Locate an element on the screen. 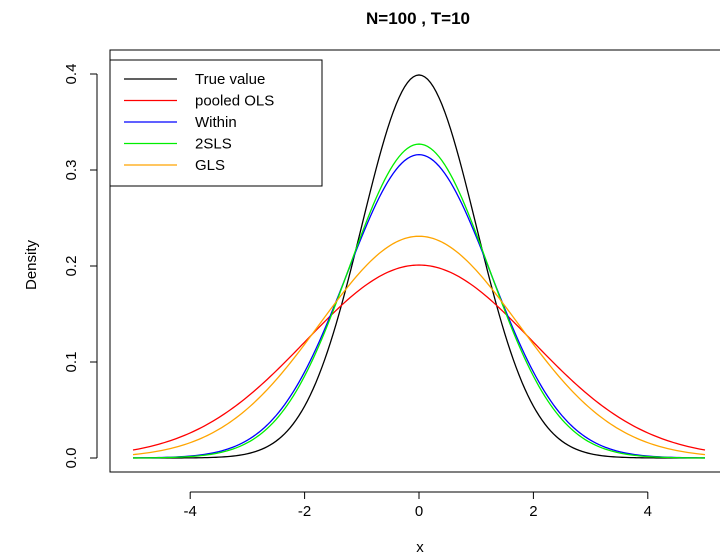 The image size is (720, 560). y-axis: 0.0 0.1 0.2 0.3 0.4 is located at coordinates (80, 266).